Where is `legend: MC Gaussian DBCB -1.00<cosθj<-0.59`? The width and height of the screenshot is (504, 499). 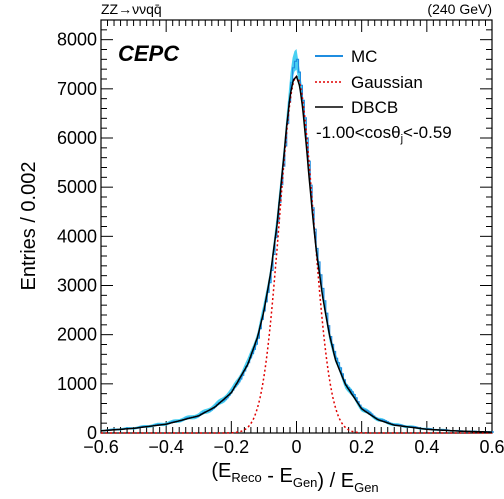 legend: MC Gaussian DBCB -1.00<cosθj<-0.59 is located at coordinates (383, 96).